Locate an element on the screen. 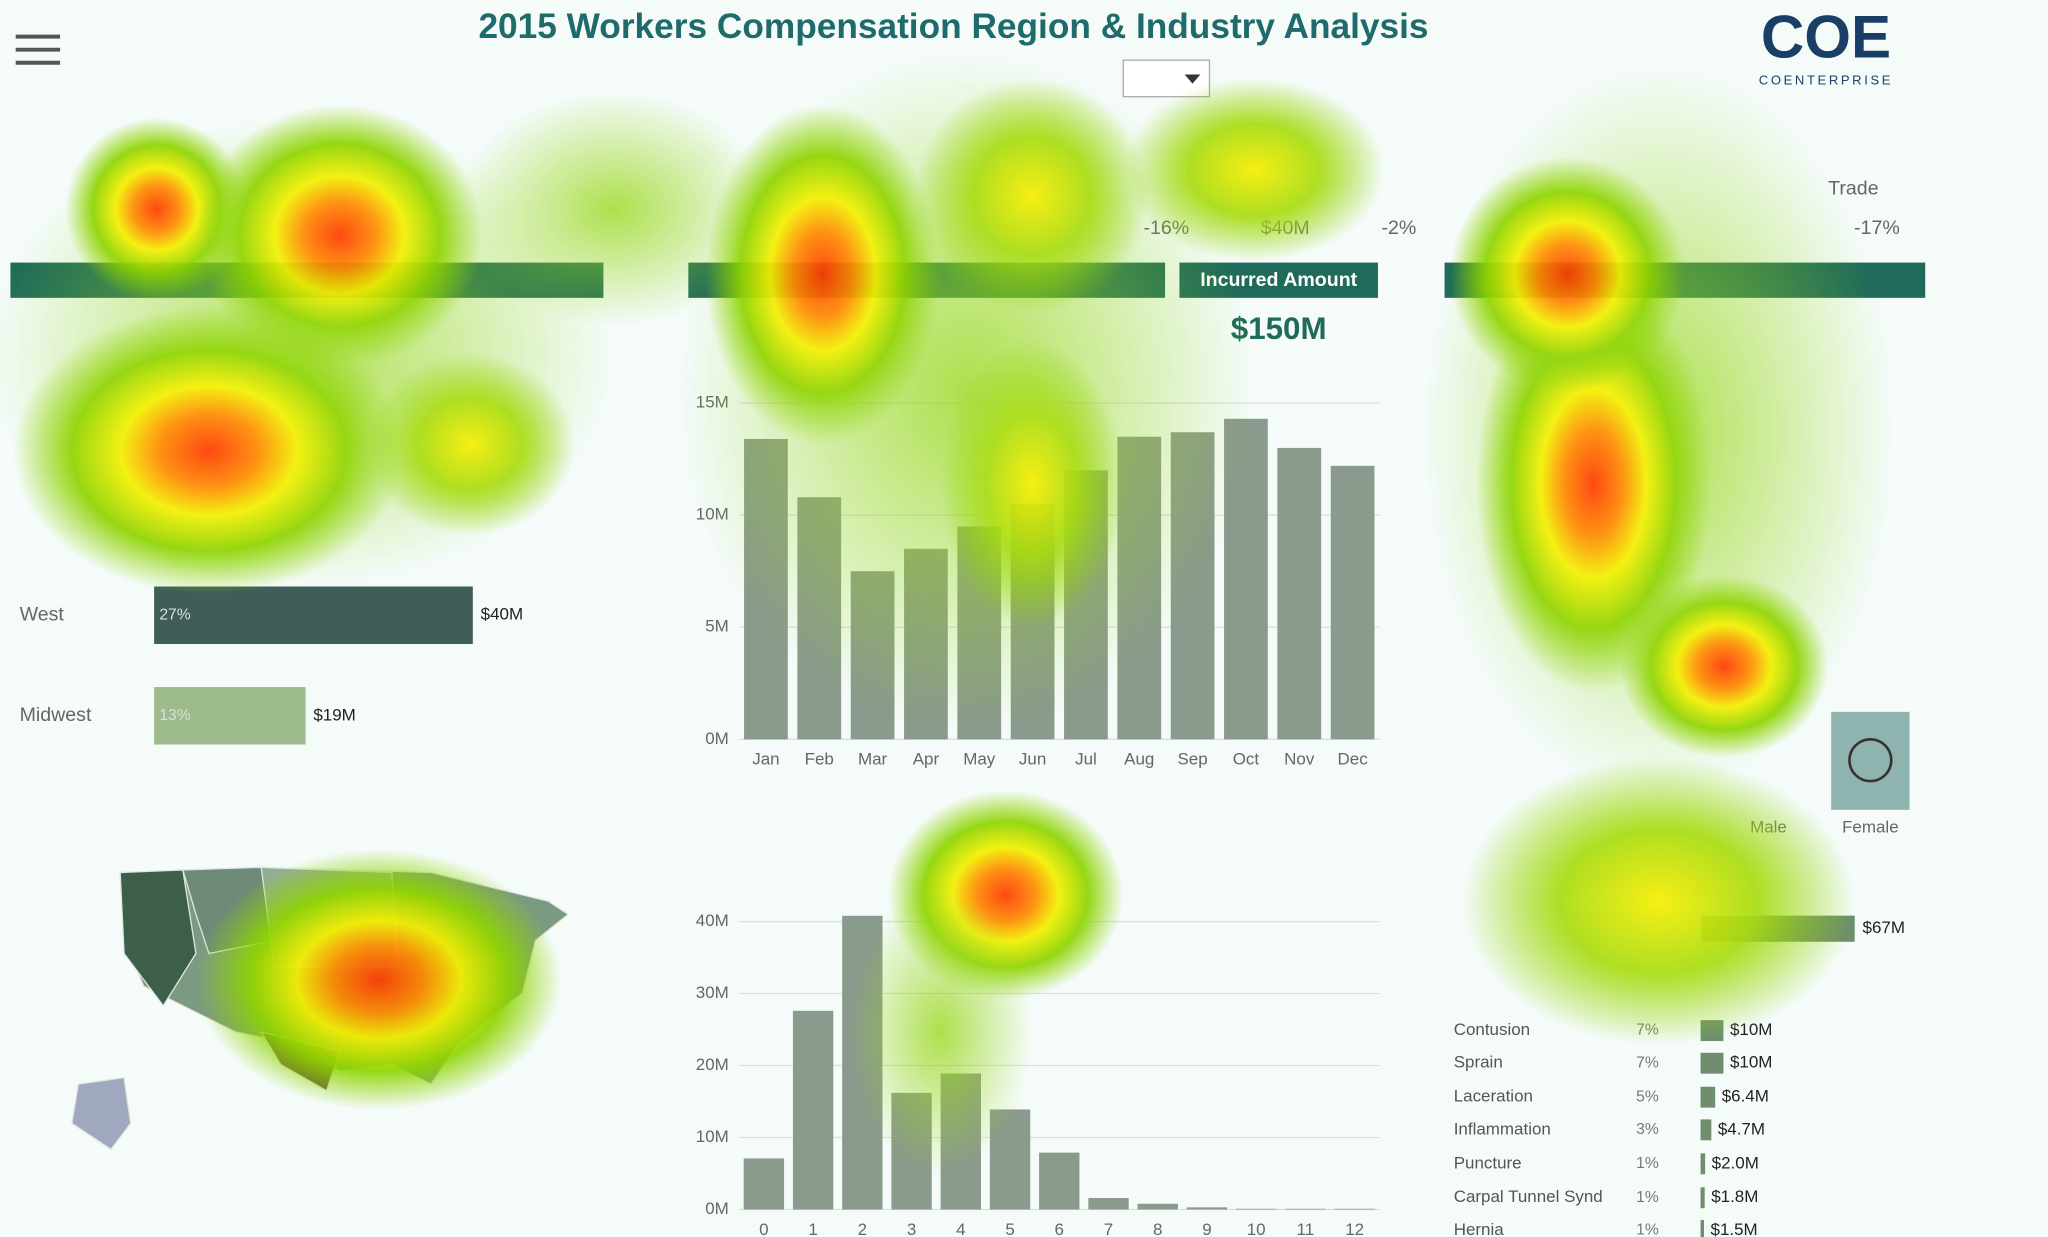  region-name: Midwest is located at coordinates (56, 715).